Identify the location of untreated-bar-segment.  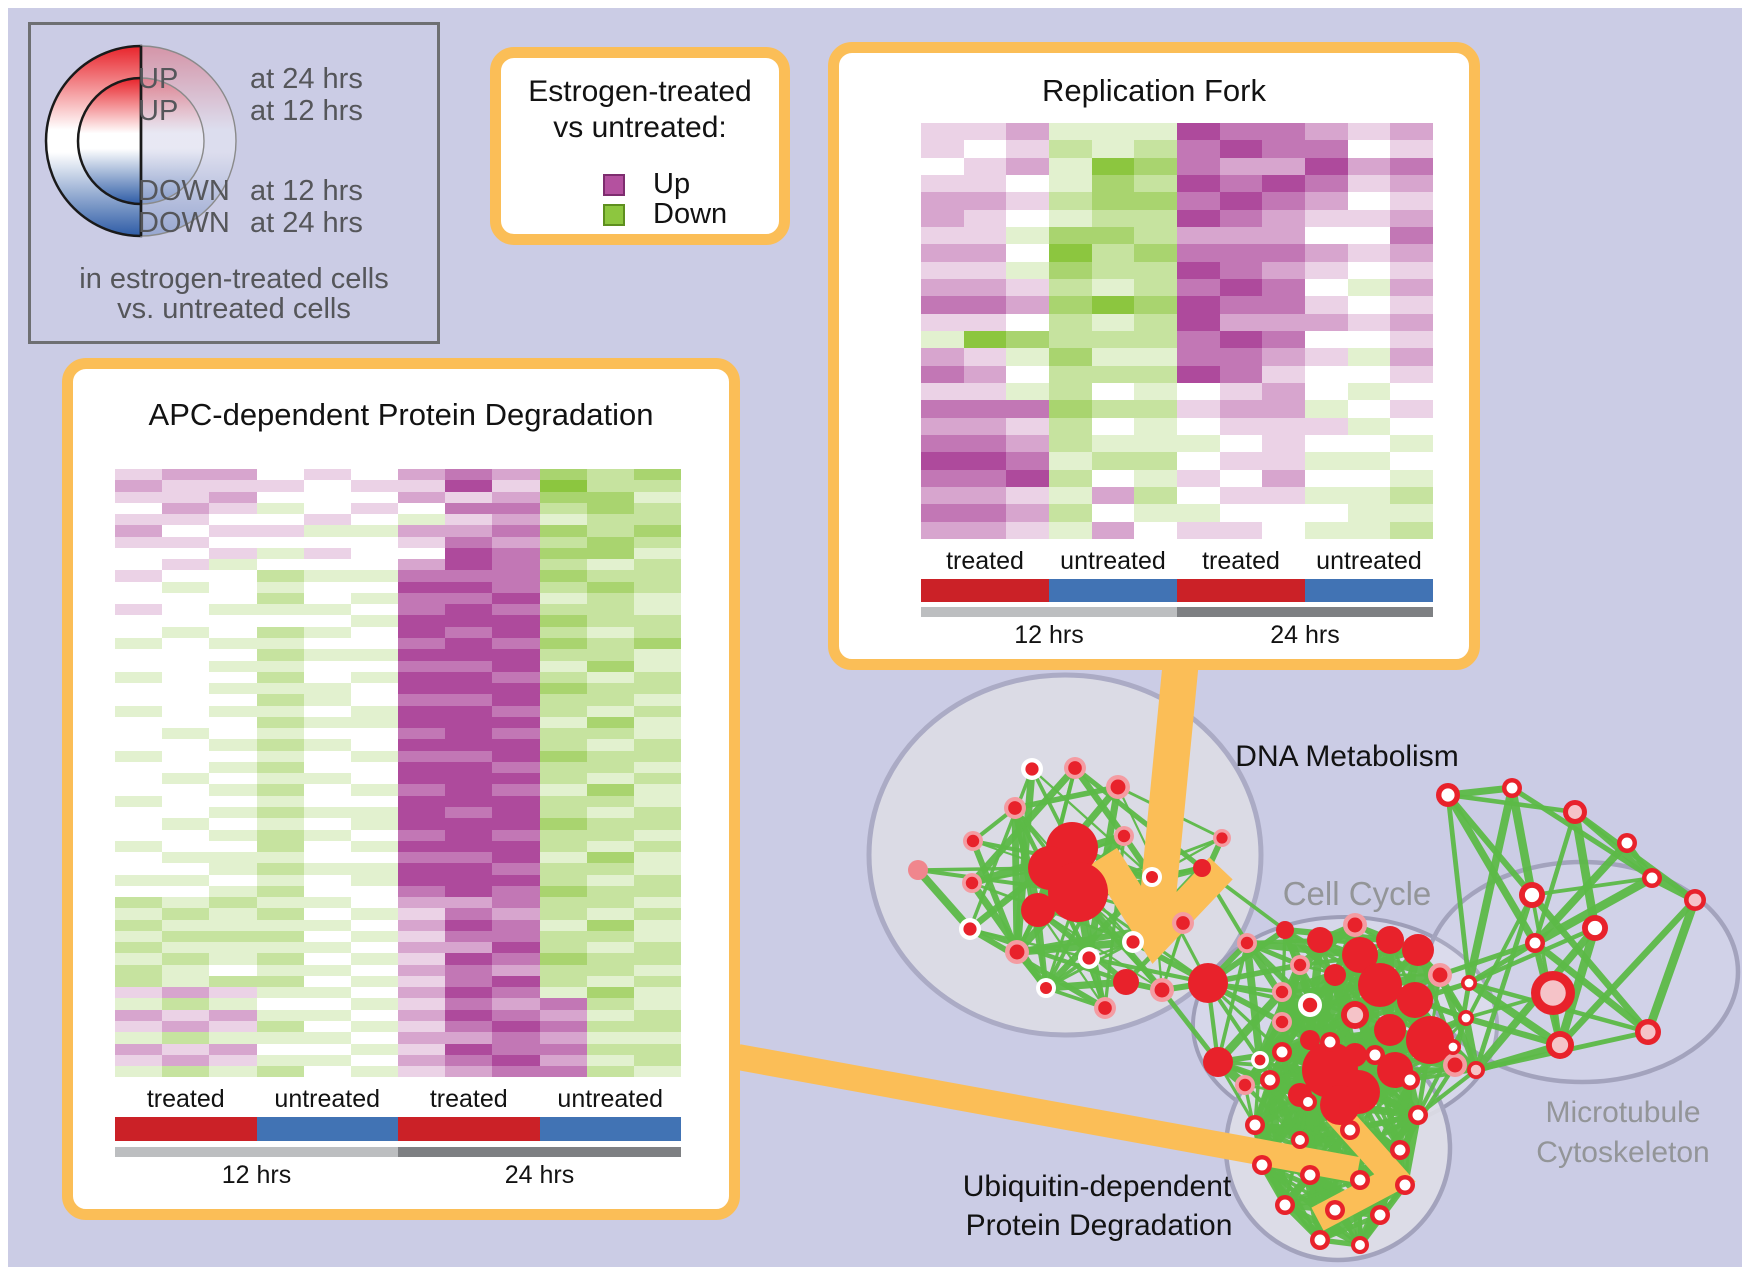
(1113, 590).